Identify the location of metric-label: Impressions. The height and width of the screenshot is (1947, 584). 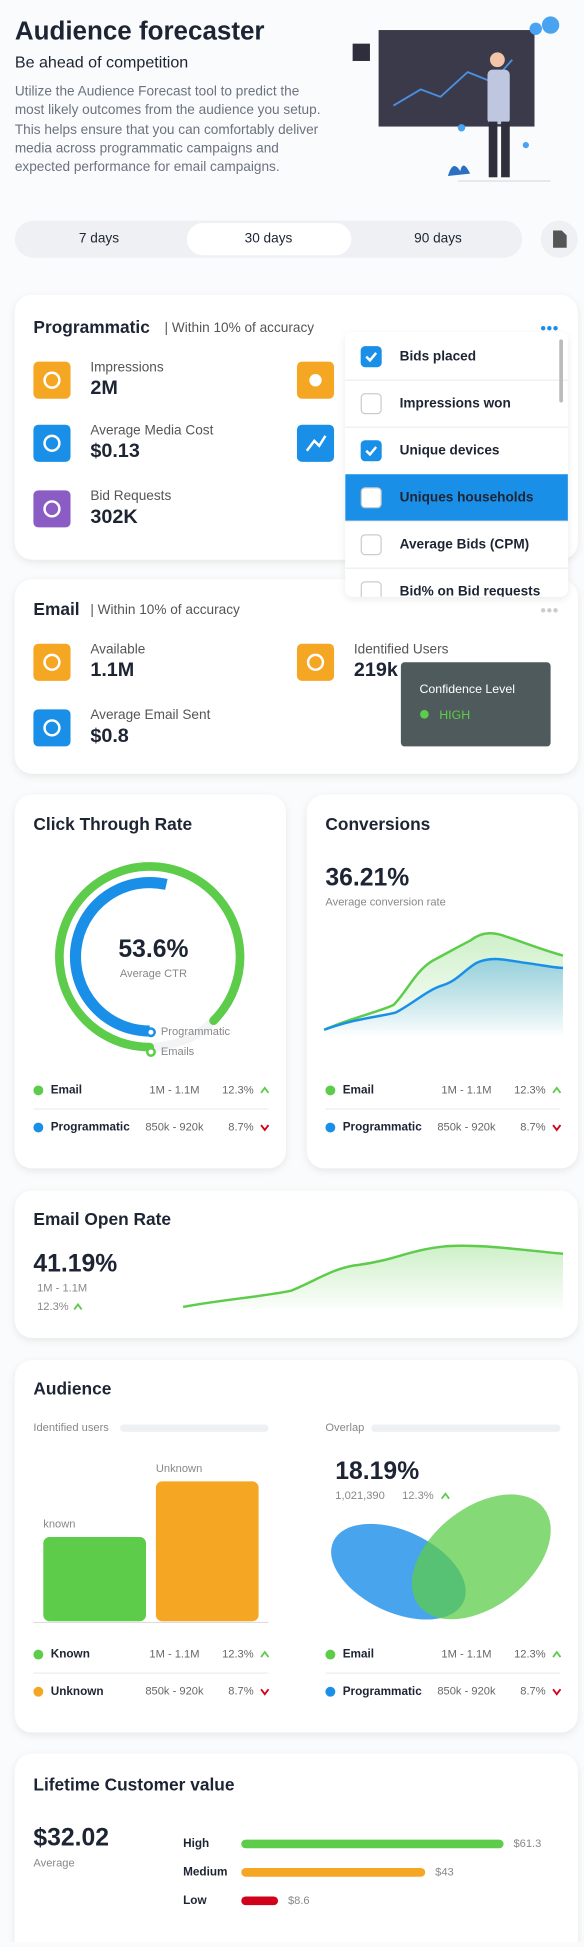
(127, 366).